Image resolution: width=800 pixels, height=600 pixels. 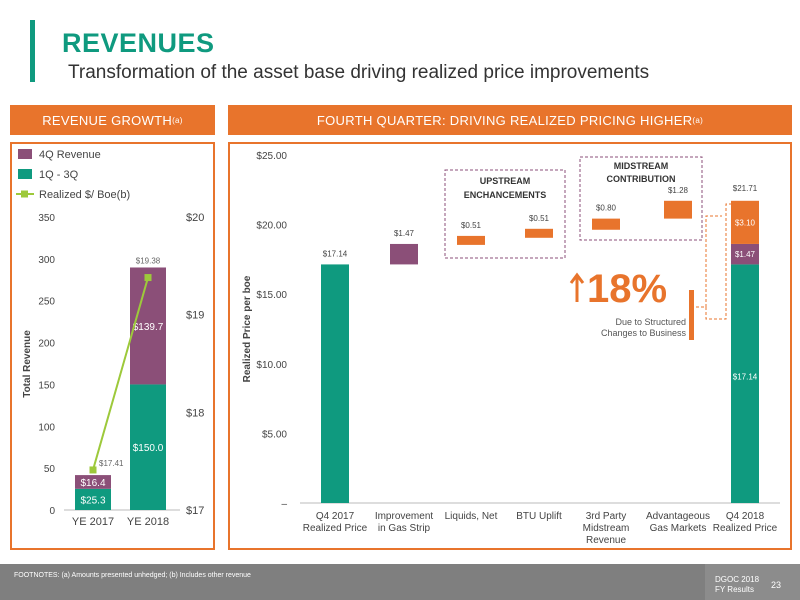 What do you see at coordinates (539, 218) in the screenshot?
I see `data-label: $0.51` at bounding box center [539, 218].